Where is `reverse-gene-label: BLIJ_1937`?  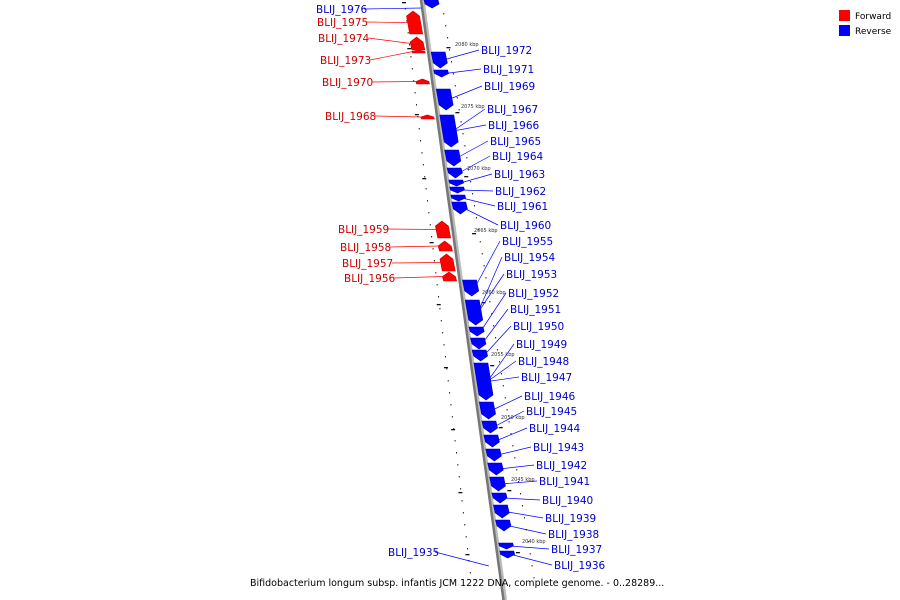
reverse-gene-label: BLIJ_1937 is located at coordinates (576, 550).